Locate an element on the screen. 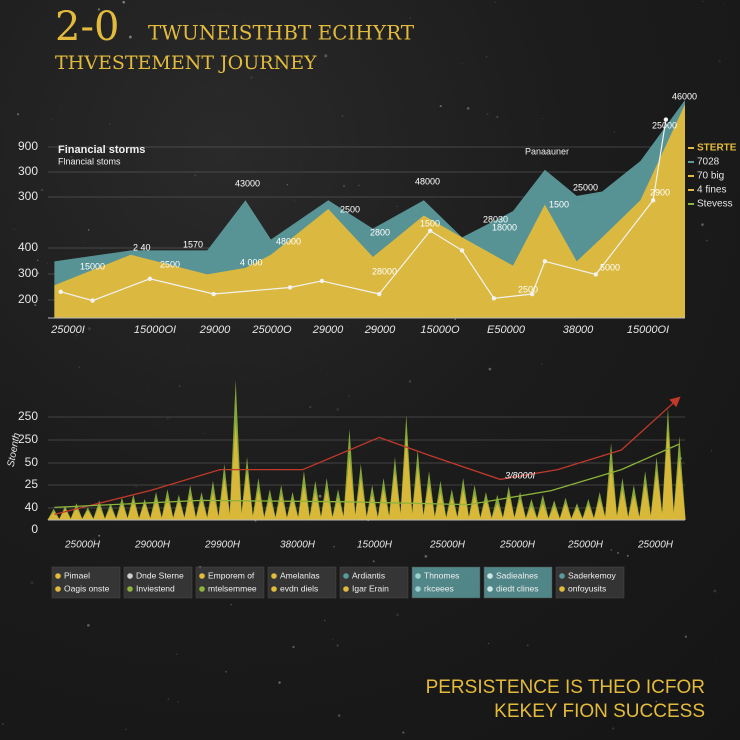 This screenshot has width=740, height=740. header-title: TWUNEISTHBT ECIHYRT is located at coordinates (281, 33).